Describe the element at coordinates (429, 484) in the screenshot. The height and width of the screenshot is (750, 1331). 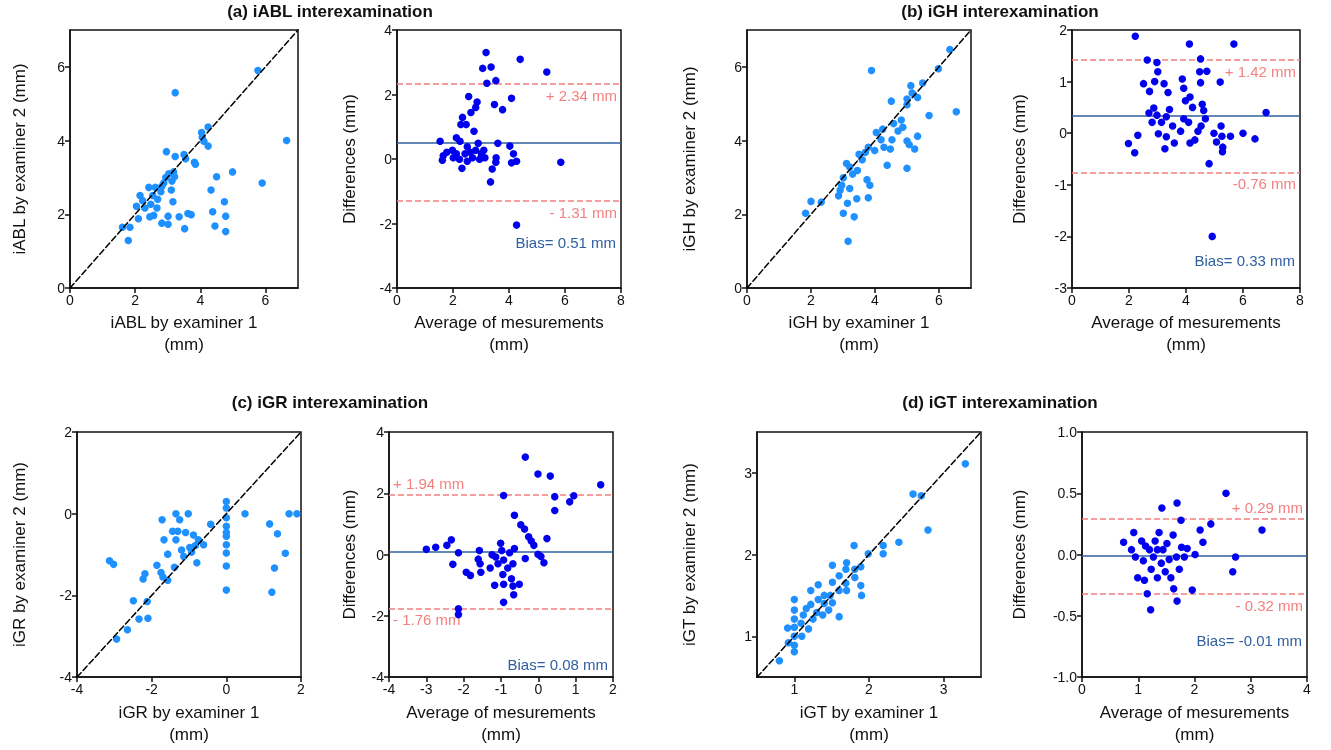
I see `ref-line-label: + 1.94 mm` at that location.